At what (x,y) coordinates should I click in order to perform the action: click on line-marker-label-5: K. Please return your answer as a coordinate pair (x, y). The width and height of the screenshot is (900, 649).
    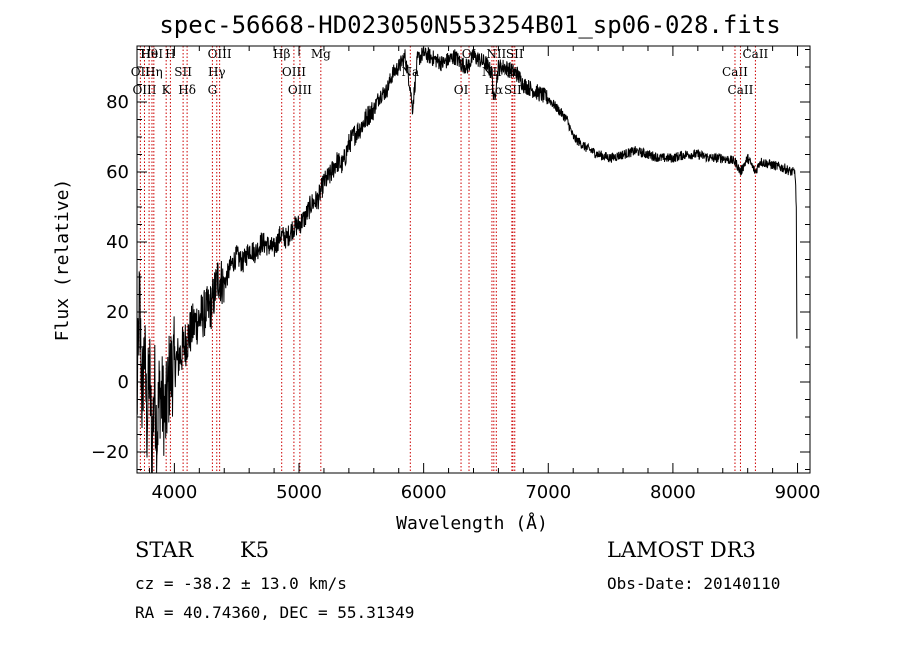
    Looking at the image, I should click on (167, 90).